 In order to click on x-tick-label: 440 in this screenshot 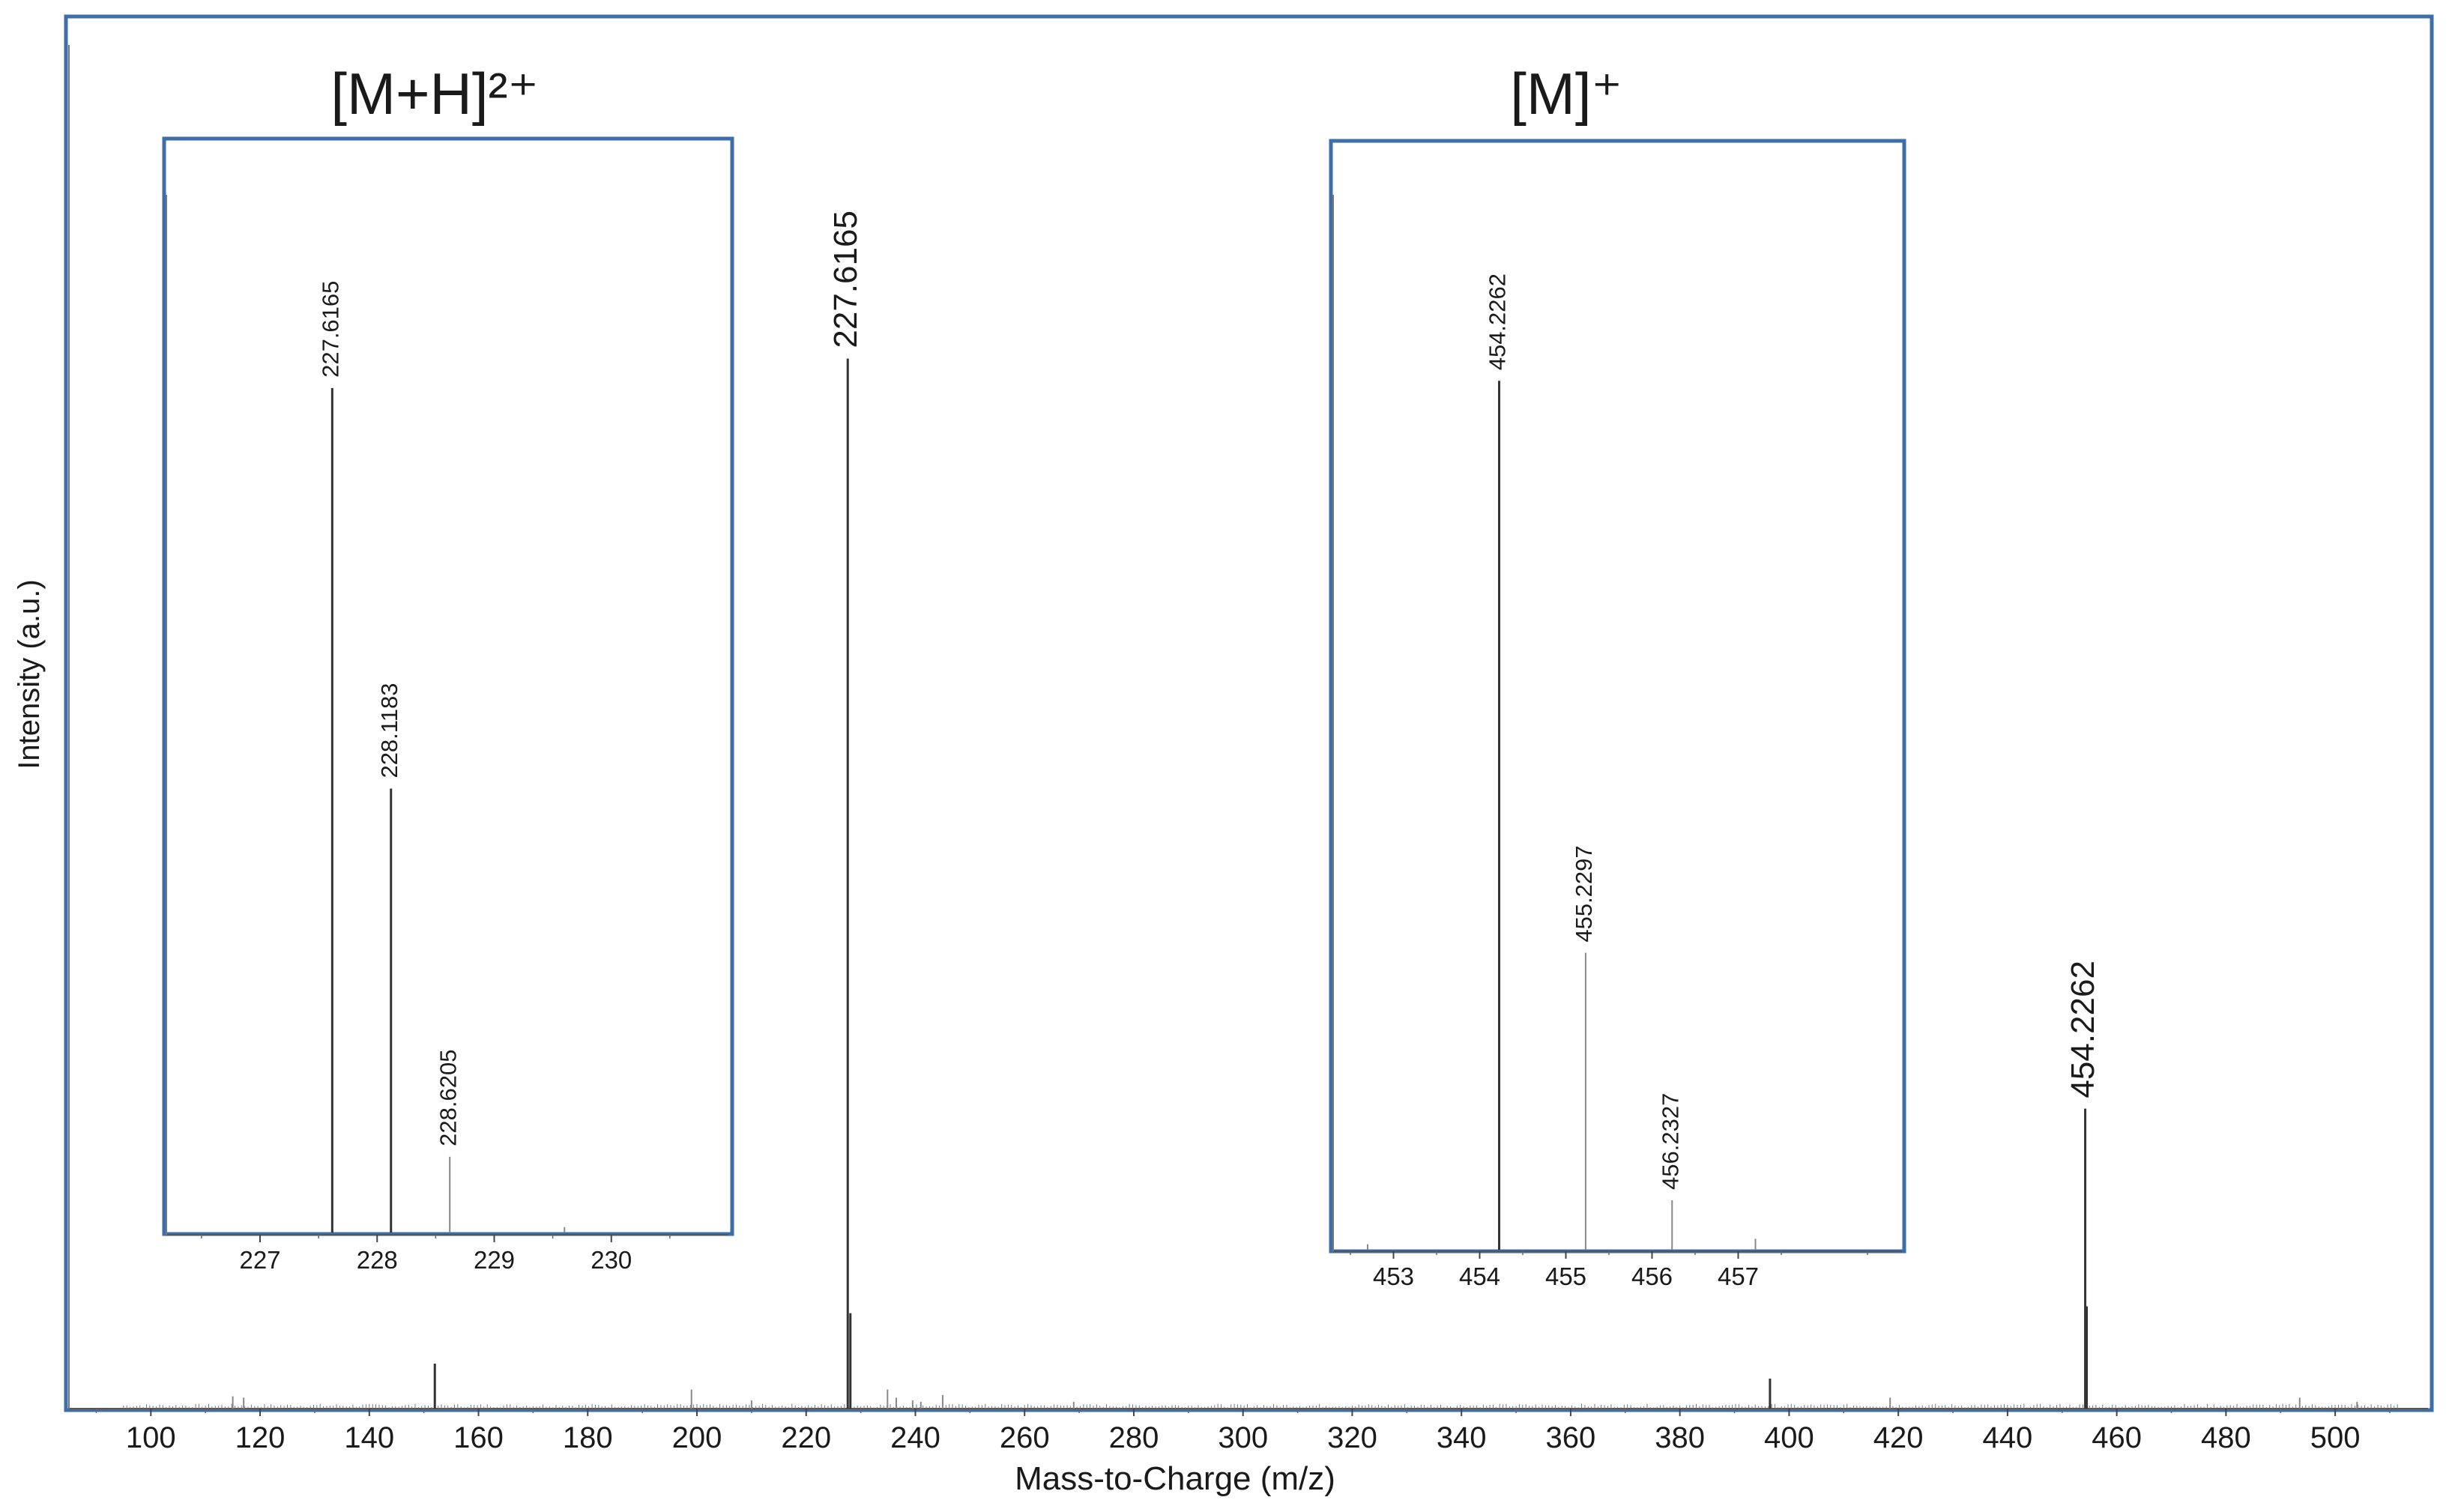, I will do `click(2008, 1437)`.